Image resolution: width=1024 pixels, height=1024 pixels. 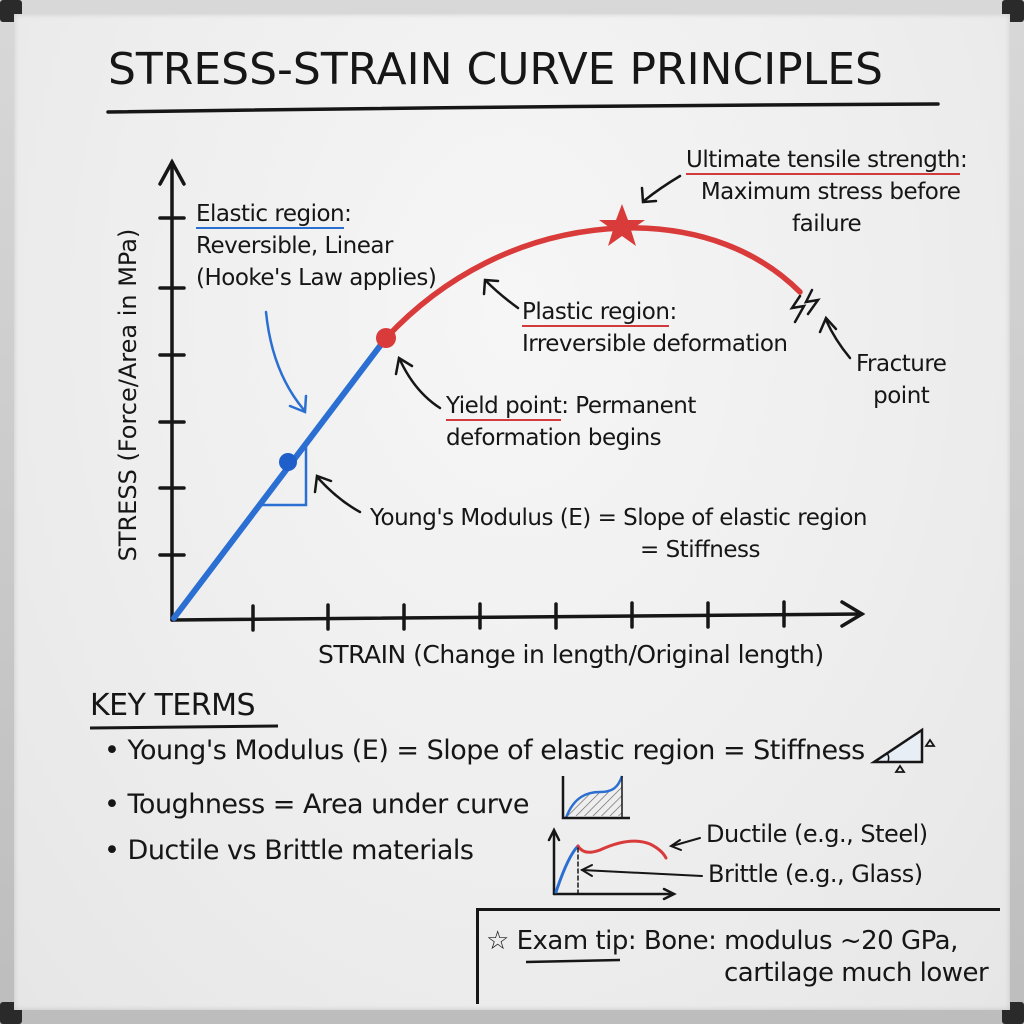 What do you see at coordinates (595, 797) in the screenshot?
I see `shaded-area-curve-icon` at bounding box center [595, 797].